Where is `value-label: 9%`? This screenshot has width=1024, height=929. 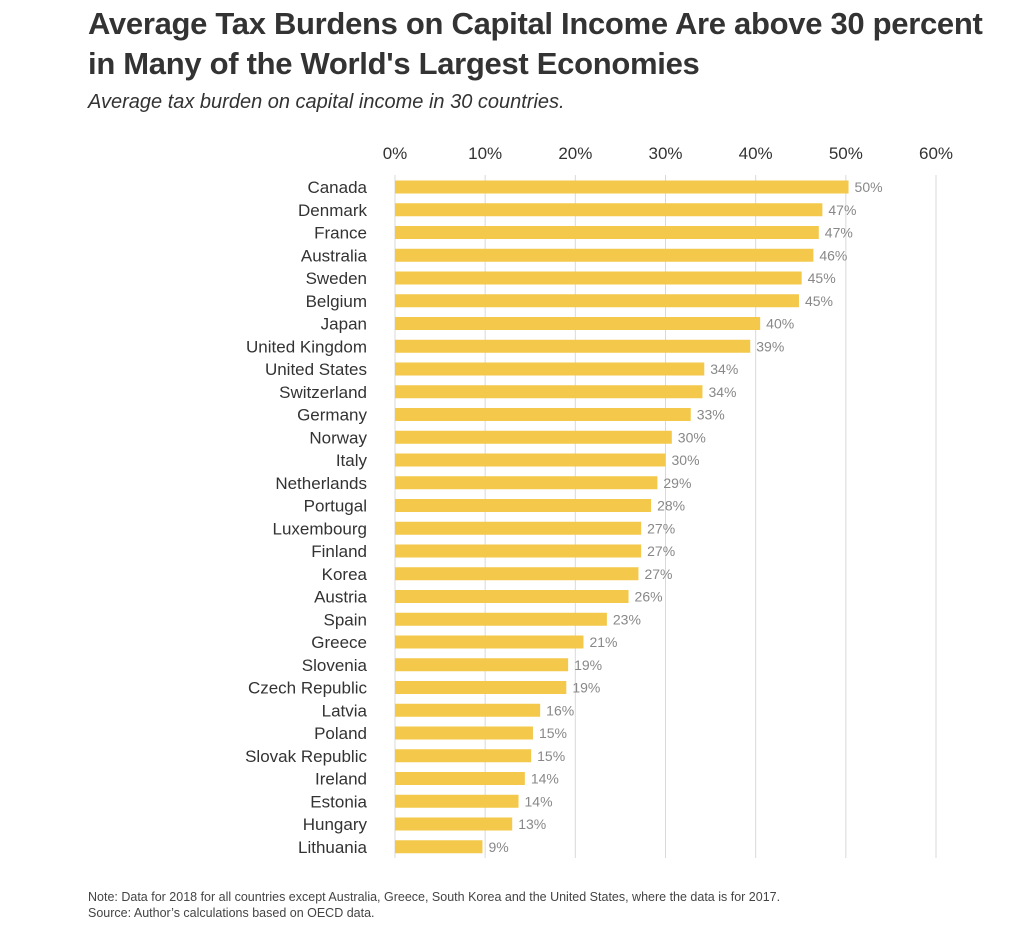 value-label: 9% is located at coordinates (498, 847).